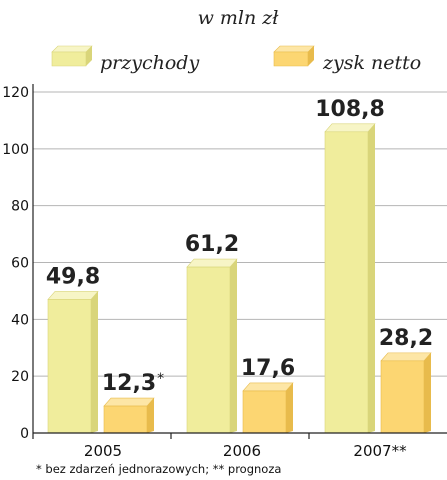 This screenshot has width=447, height=480. Describe the element at coordinates (73, 362) in the screenshot. I see `bar-przychody-2005` at that location.